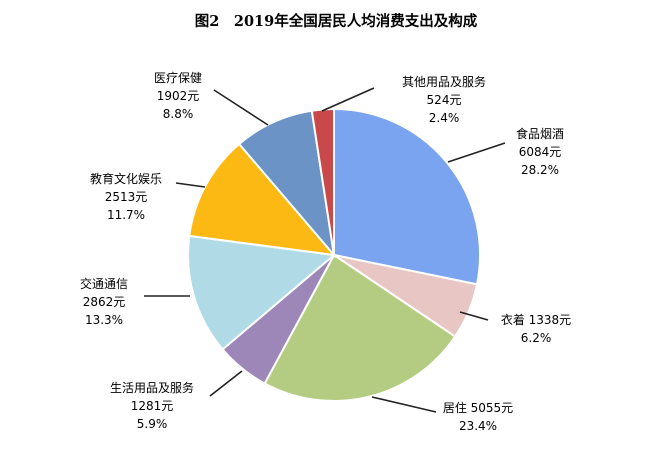 Image resolution: width=672 pixels, height=468 pixels. Describe the element at coordinates (178, 78) in the screenshot. I see `slice-name: 医疗保健` at that location.